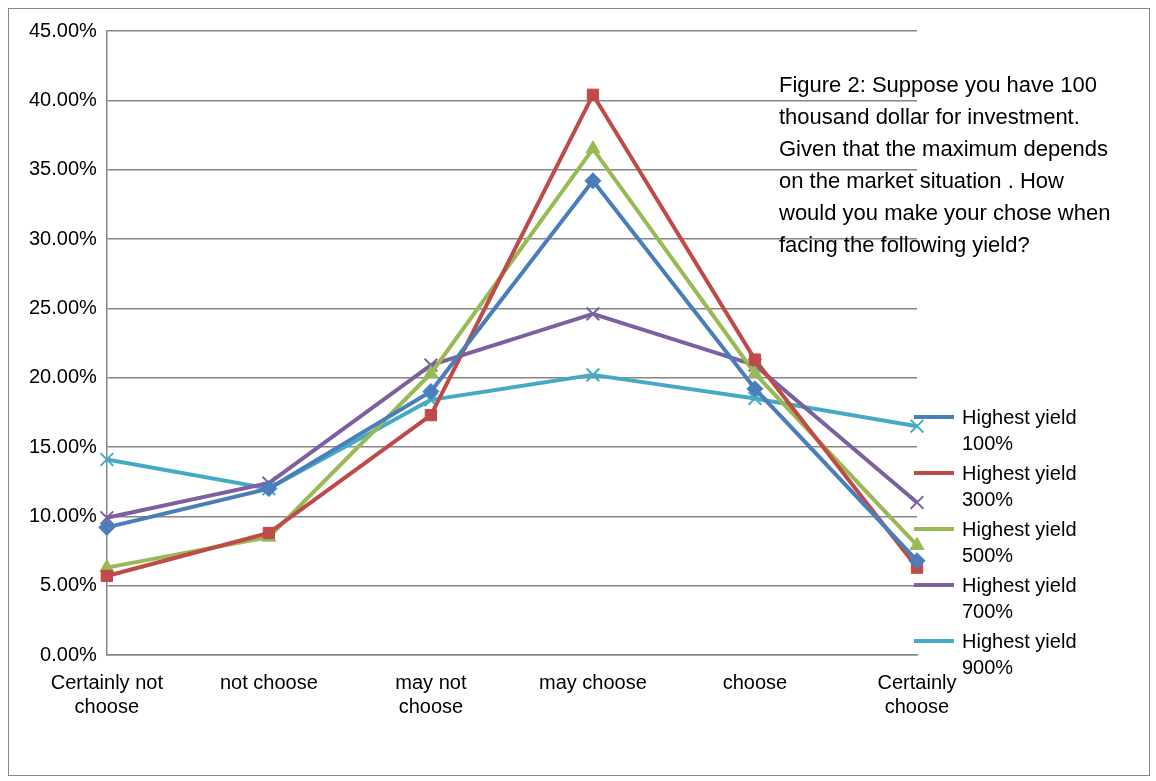 This screenshot has height=781, width=1156. Describe the element at coordinates (63, 237) in the screenshot. I see `y-tick-label: 30.00%` at that location.